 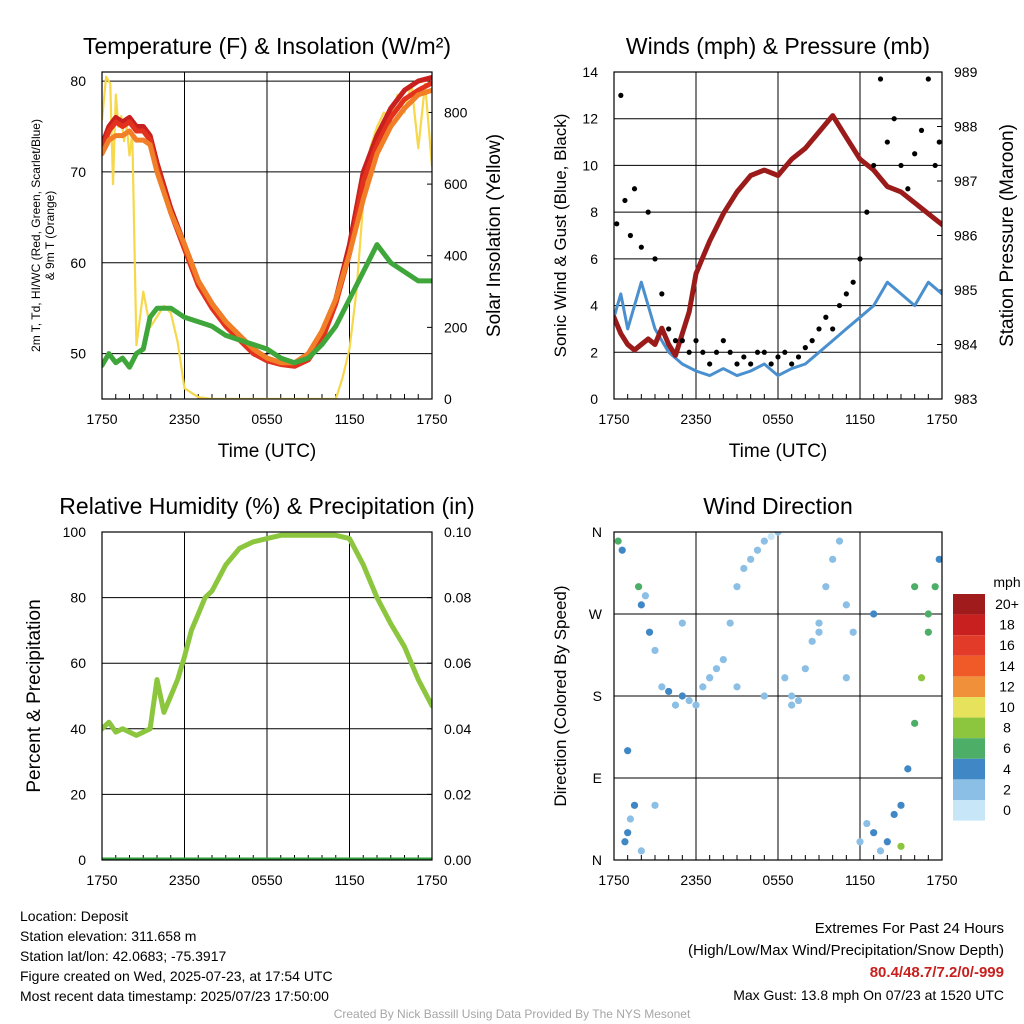 What do you see at coordinates (777, 419) in the screenshot?
I see `x-tick-label: 0550` at bounding box center [777, 419].